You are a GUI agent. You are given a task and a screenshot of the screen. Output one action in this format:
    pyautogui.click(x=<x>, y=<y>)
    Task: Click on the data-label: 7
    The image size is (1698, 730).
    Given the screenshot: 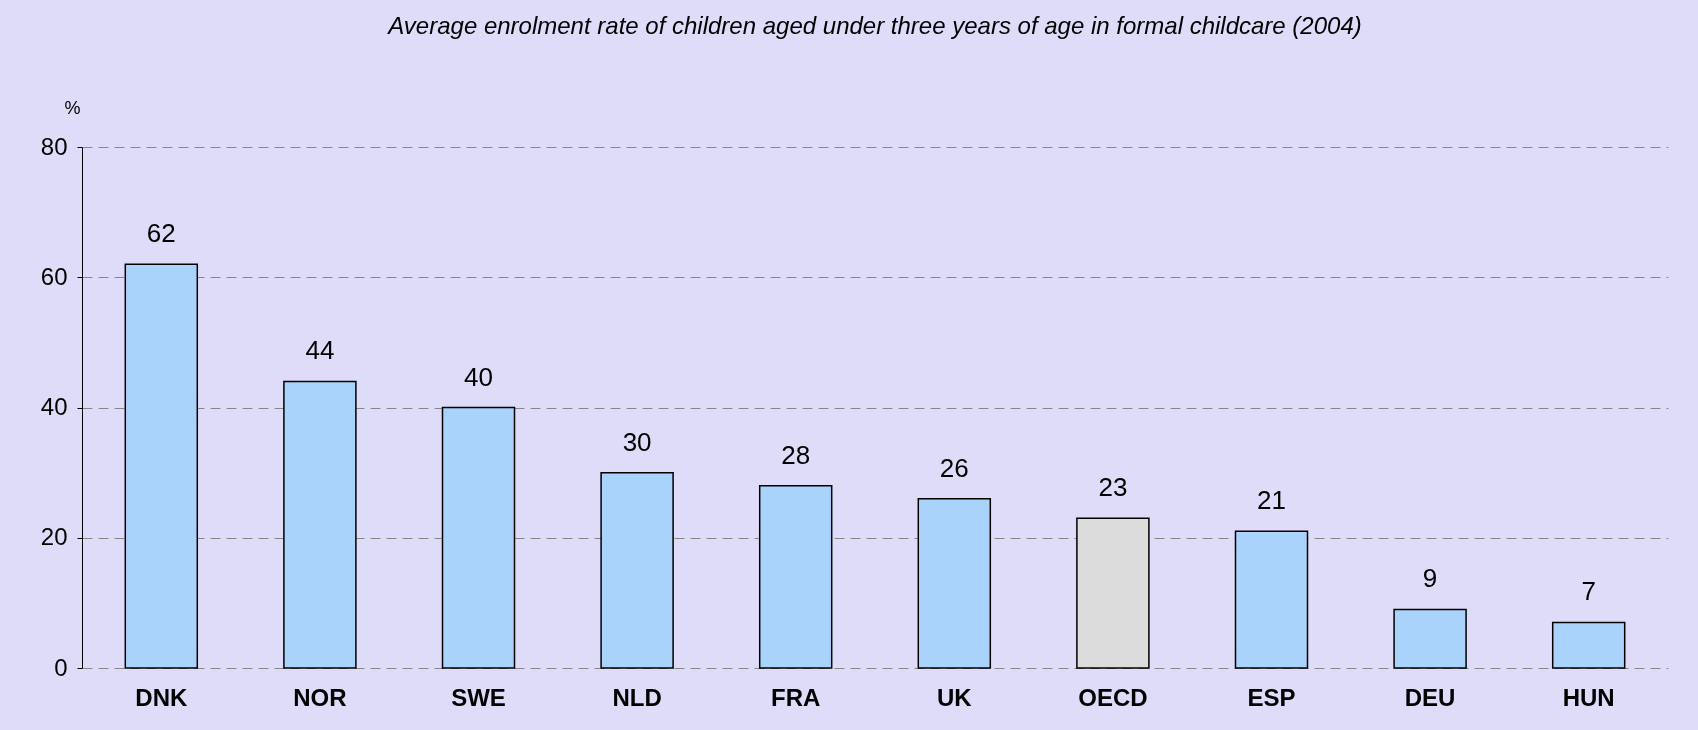 What is the action you would take?
    pyautogui.click(x=1588, y=591)
    